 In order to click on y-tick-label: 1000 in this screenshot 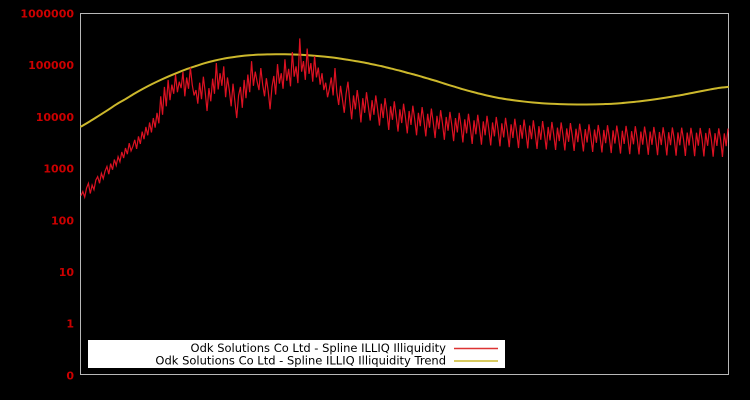, I will do `click(58, 169)`.